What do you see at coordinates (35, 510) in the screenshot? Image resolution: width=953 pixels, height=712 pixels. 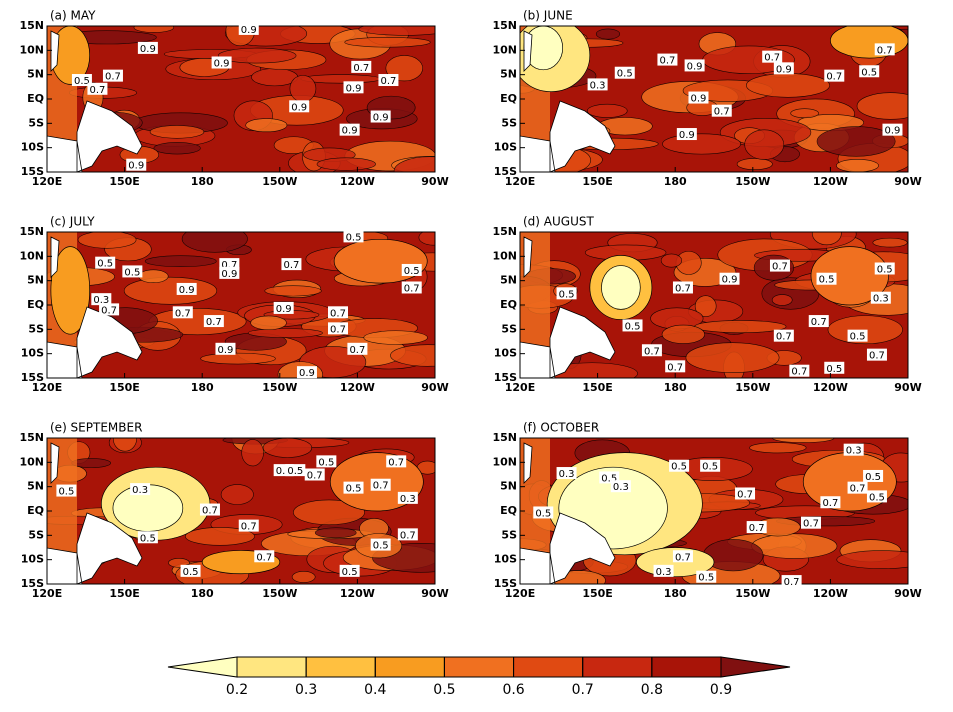 I see `lat-tick-label: EQ` at bounding box center [35, 510].